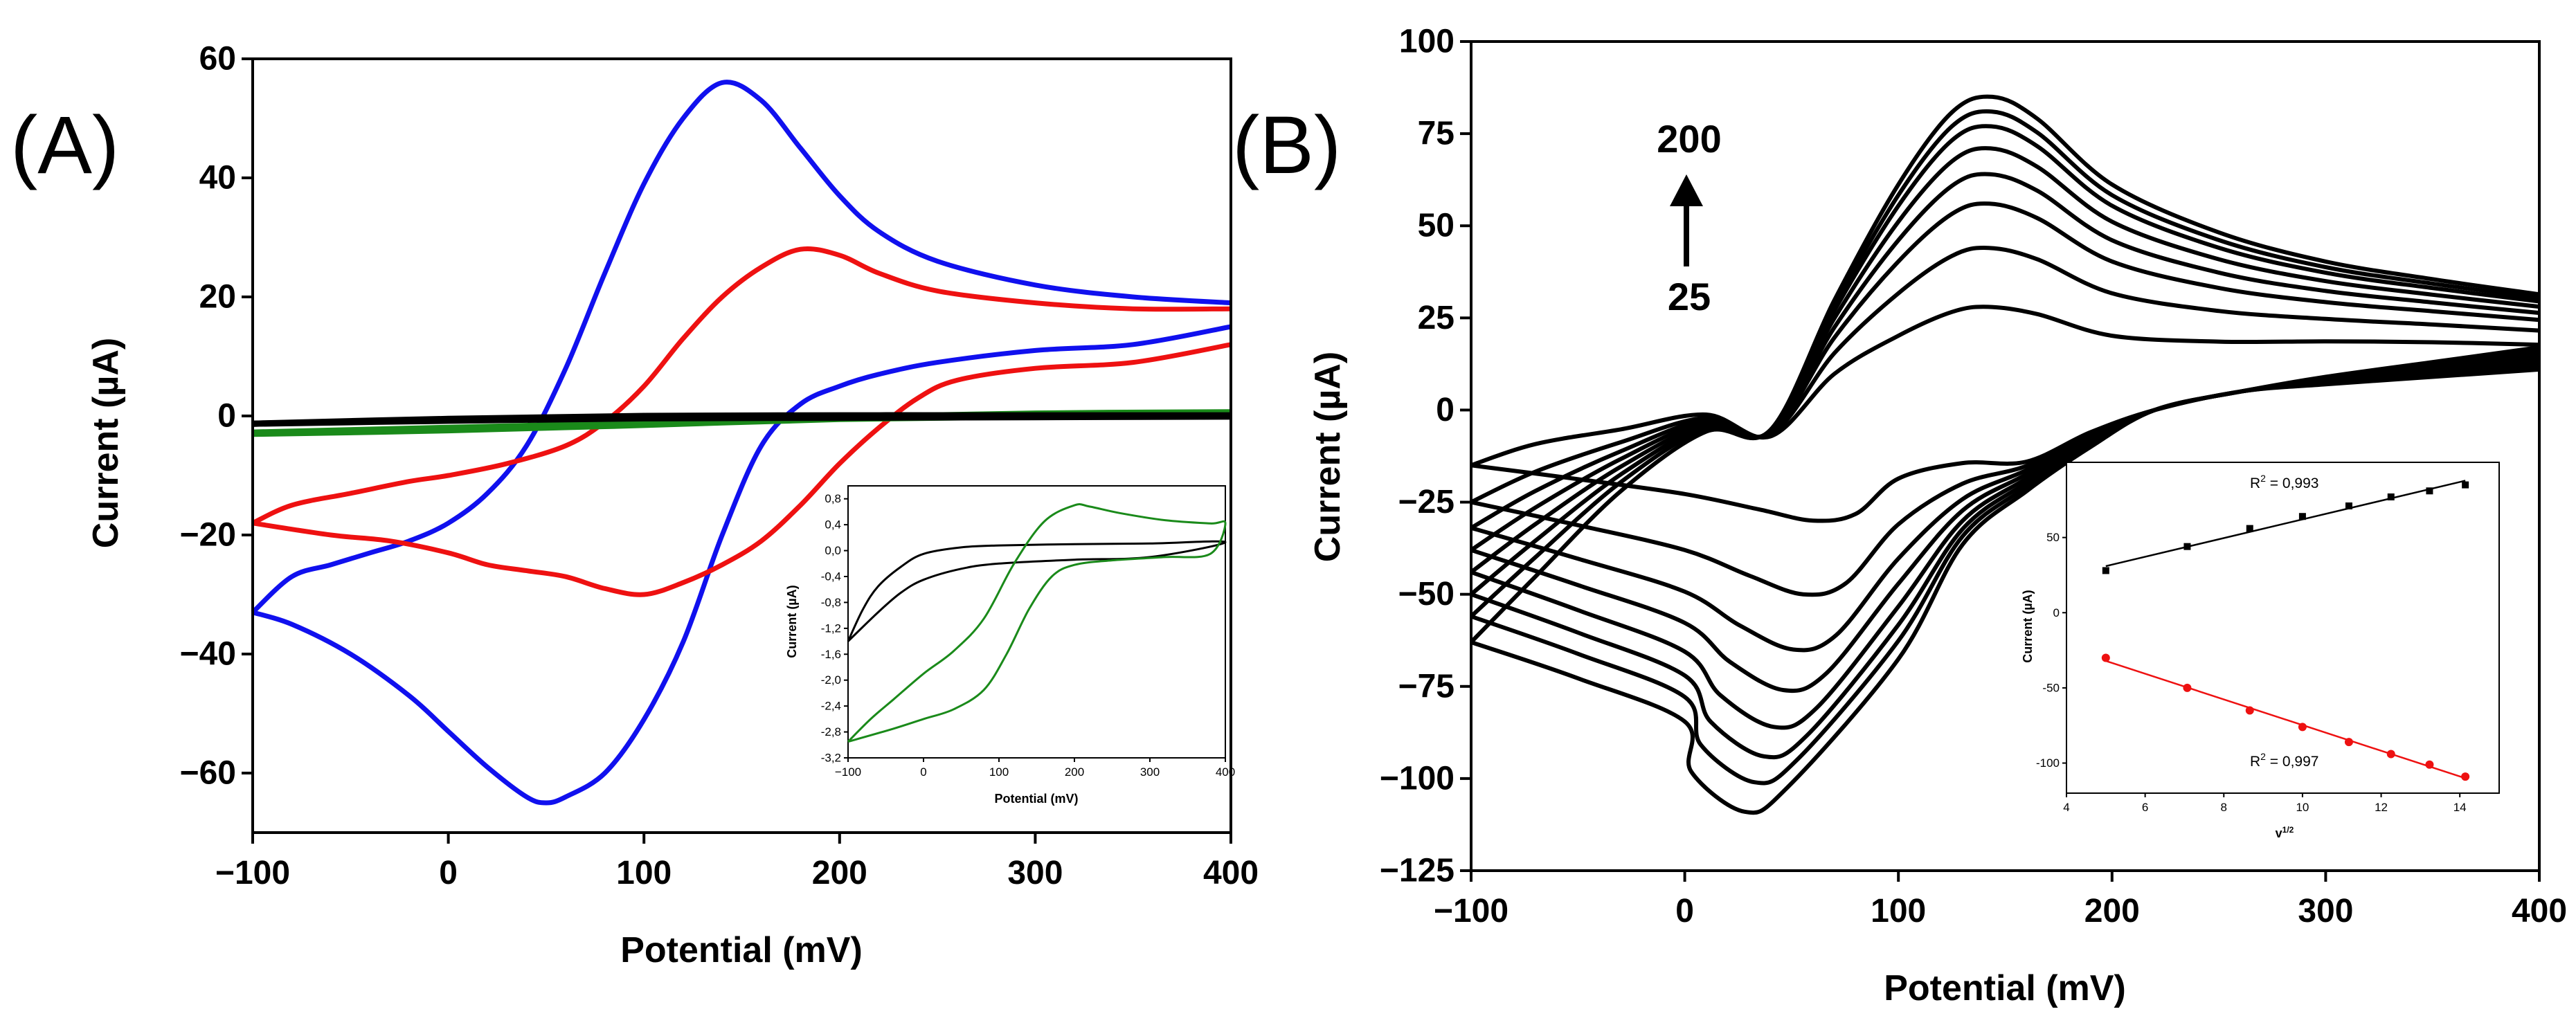 The width and height of the screenshot is (2576, 1025). I want to click on panel-b-ytick-label: 25, so click(1436, 318).